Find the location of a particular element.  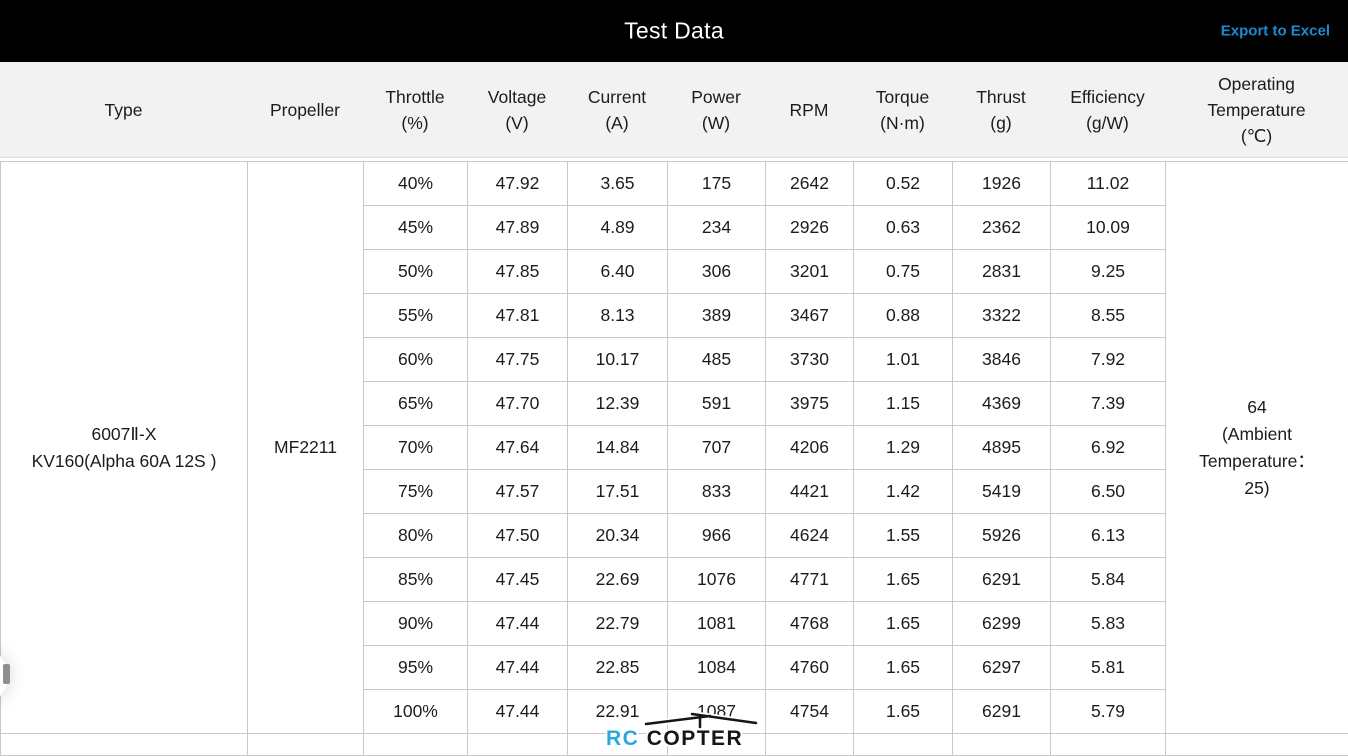

cell-current: 4.89 is located at coordinates (618, 228).